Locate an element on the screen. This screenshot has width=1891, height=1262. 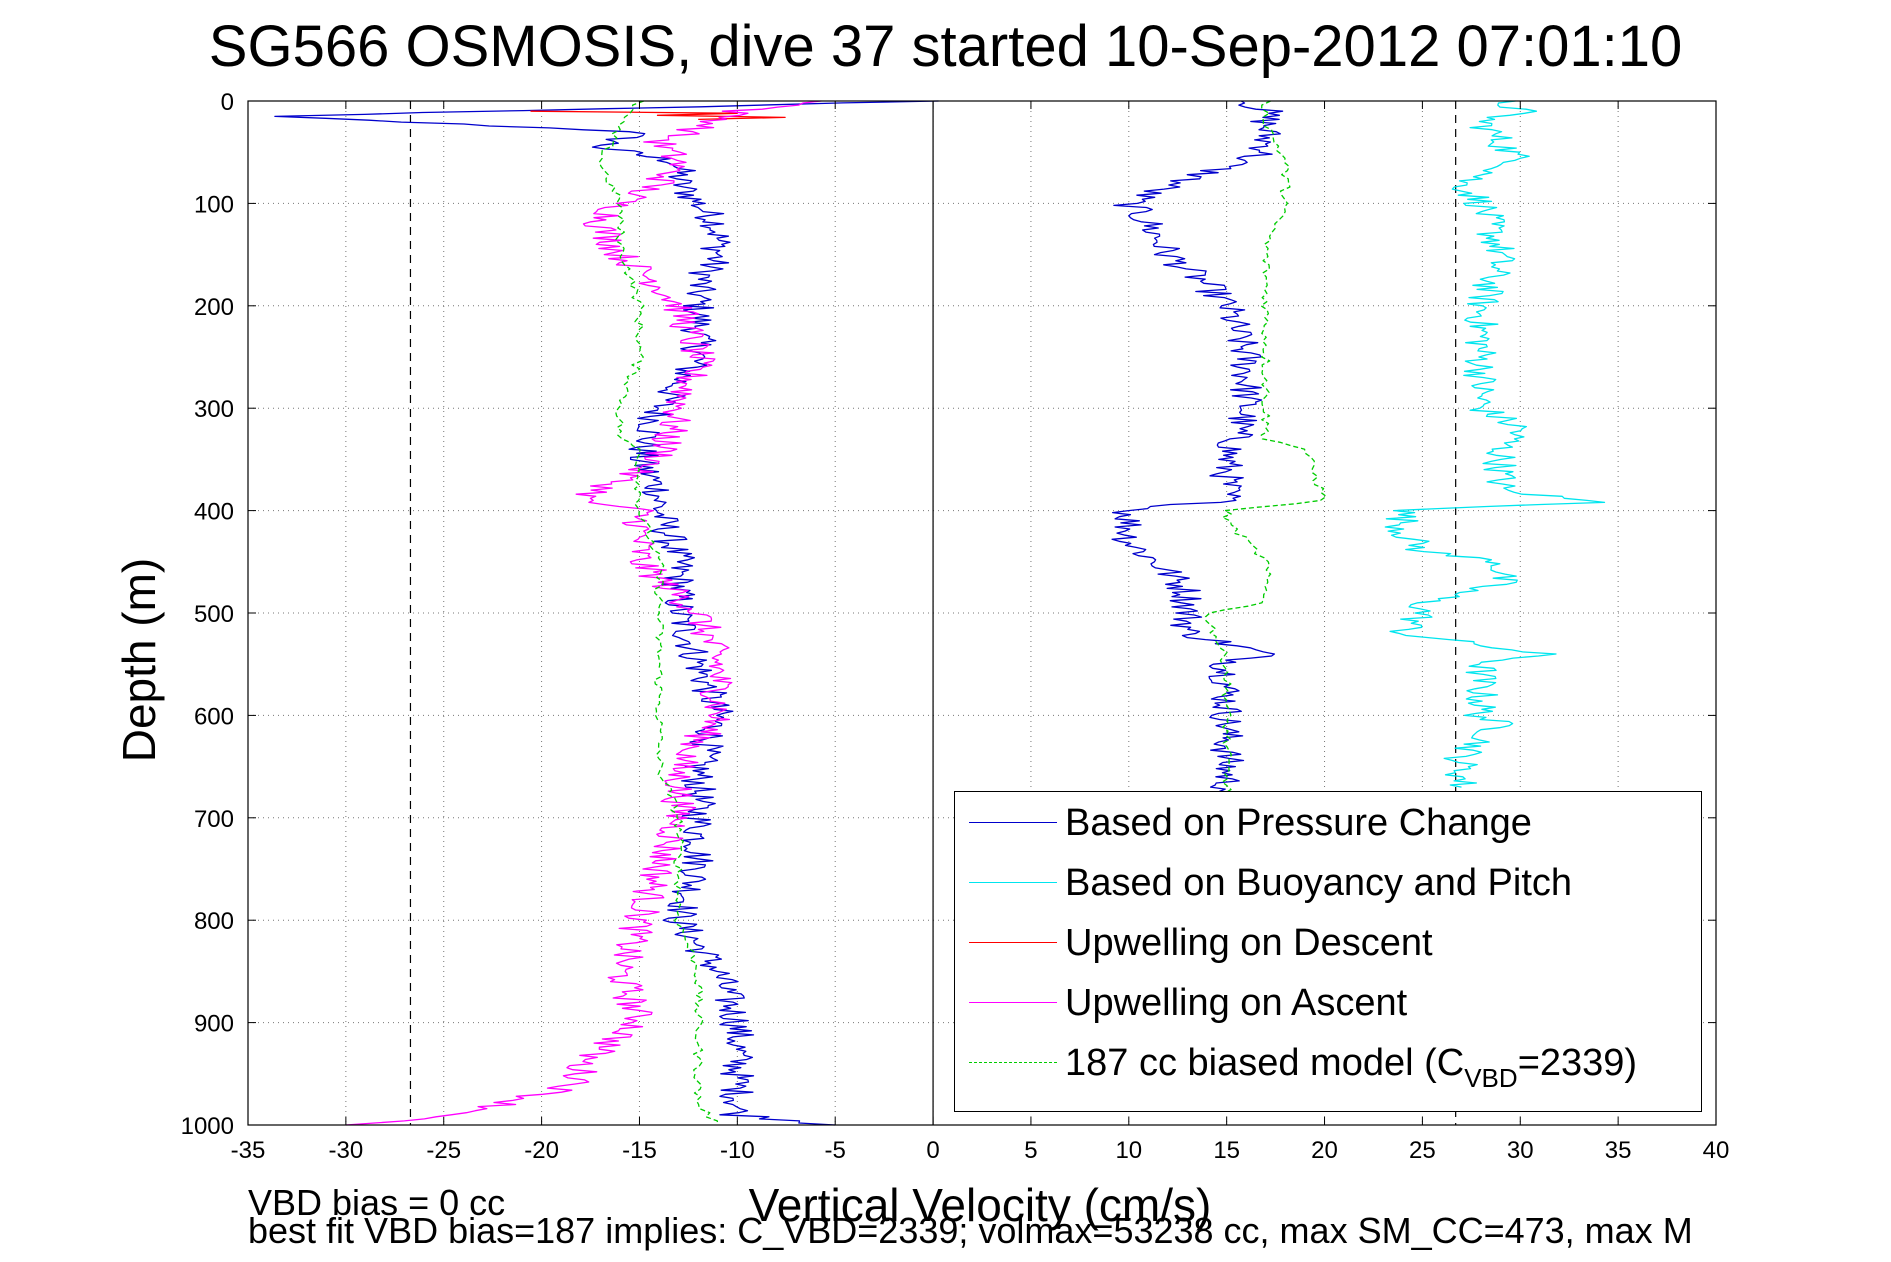
legend-item-upwelling-descent: Upwelling on Descent is located at coordinates (1329, 943).